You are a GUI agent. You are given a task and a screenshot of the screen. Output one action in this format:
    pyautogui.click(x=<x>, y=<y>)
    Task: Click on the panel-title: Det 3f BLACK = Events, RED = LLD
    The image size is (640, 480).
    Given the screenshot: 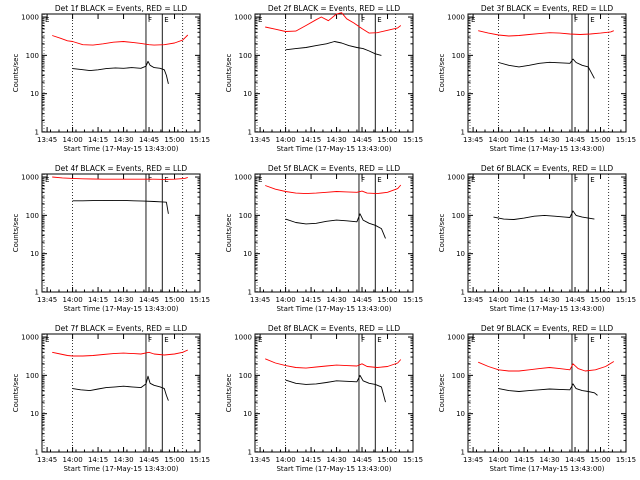 What is the action you would take?
    pyautogui.click(x=547, y=8)
    